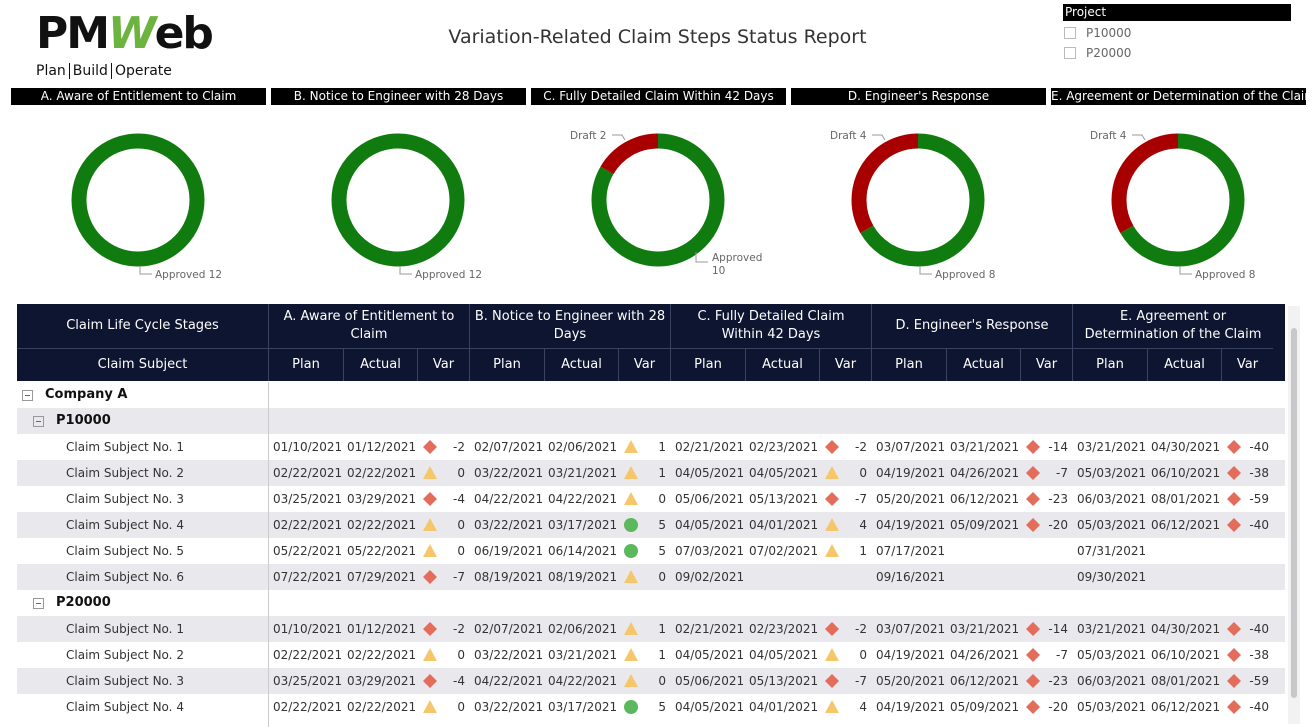 This screenshot has width=1313, height=727. I want to click on claim-subject: Claim Subject No. 4, so click(125, 707).